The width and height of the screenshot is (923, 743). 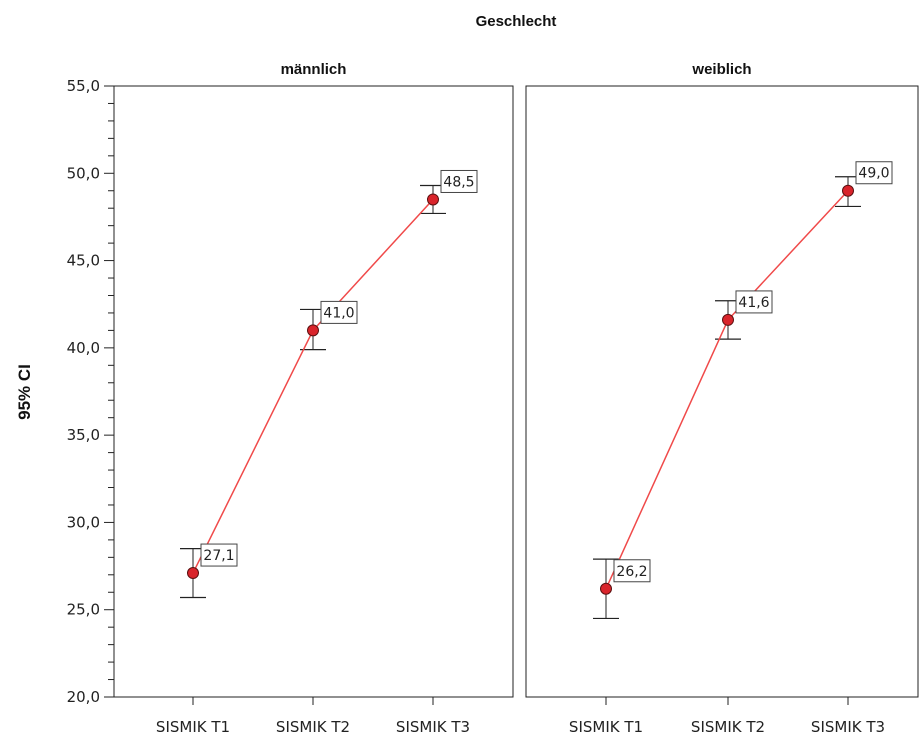 I want to click on y-tick-label: 50,0, so click(x=83, y=173).